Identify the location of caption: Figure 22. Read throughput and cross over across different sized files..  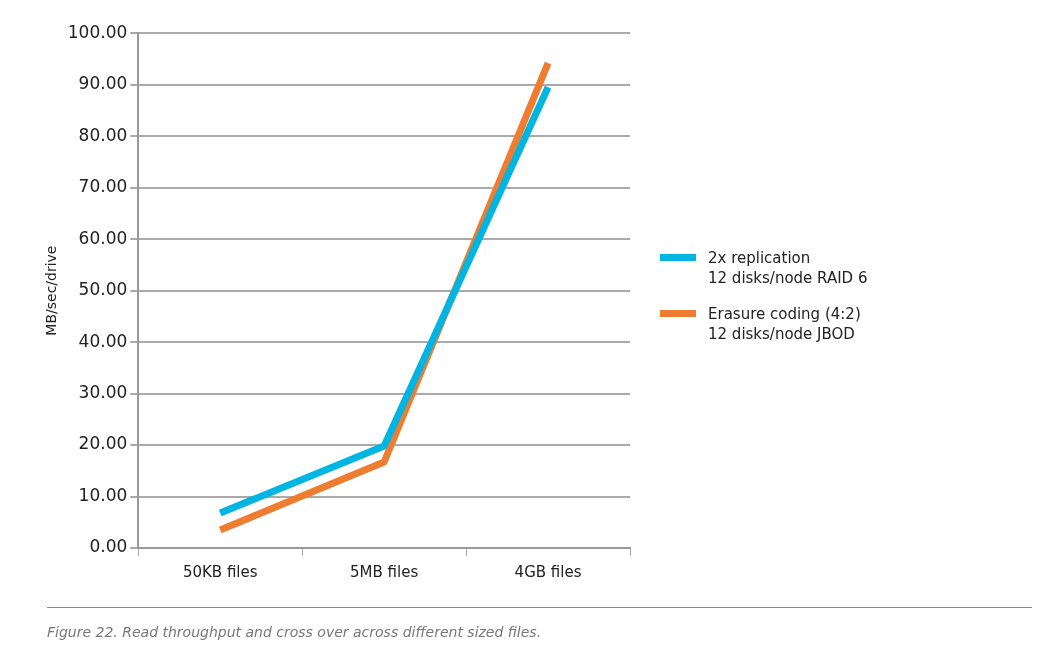
(294, 632).